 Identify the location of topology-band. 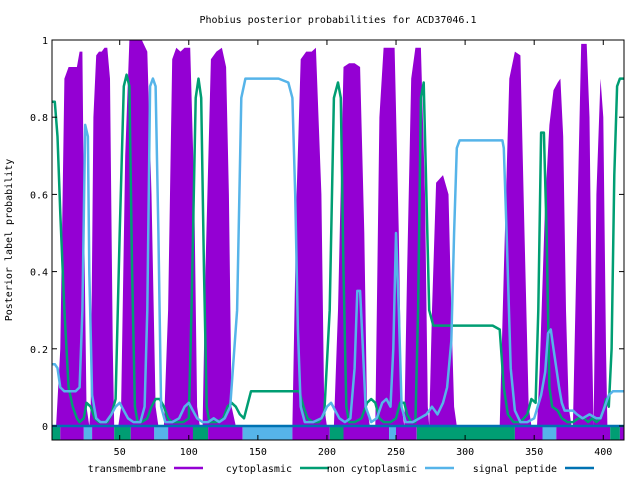
(338, 433).